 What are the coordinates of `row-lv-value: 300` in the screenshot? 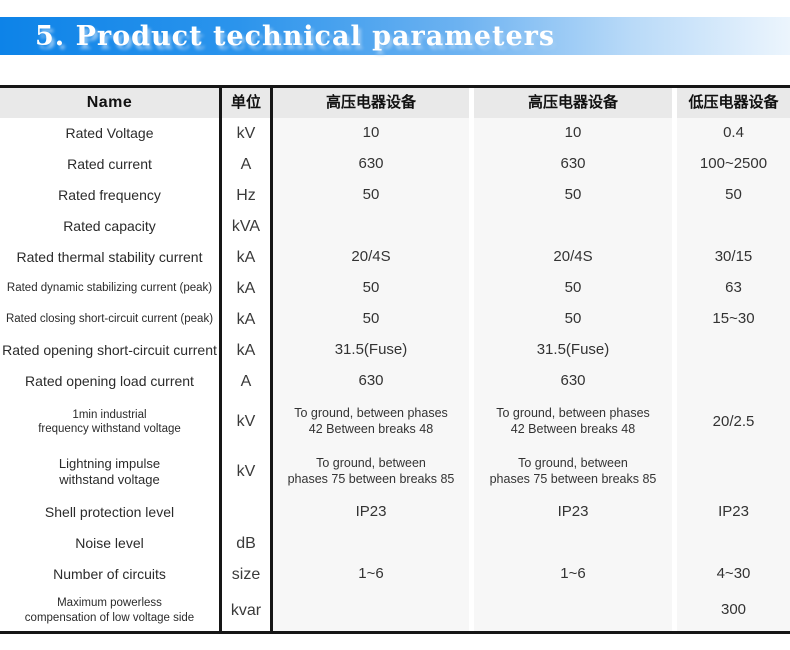 It's located at (733, 610).